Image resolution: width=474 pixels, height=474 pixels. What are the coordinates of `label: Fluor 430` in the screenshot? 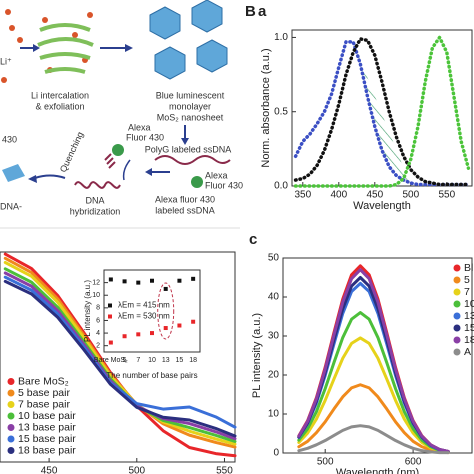 It's located at (224, 185).